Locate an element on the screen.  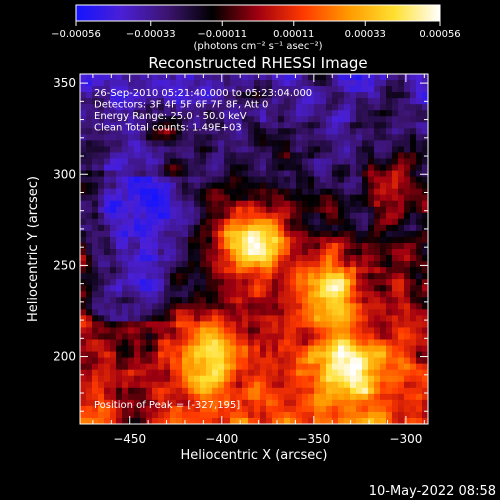
footer-timestamp: 10-May-2022 08:58 is located at coordinates (432, 491).